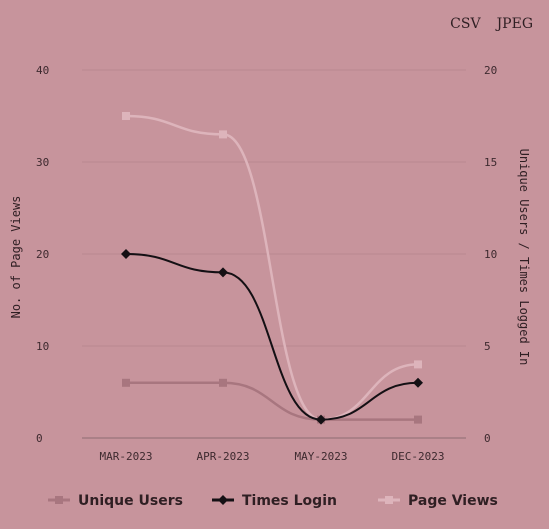  I want to click on right-axis-ticks: 0 5 10 15 20, so click(490, 254).